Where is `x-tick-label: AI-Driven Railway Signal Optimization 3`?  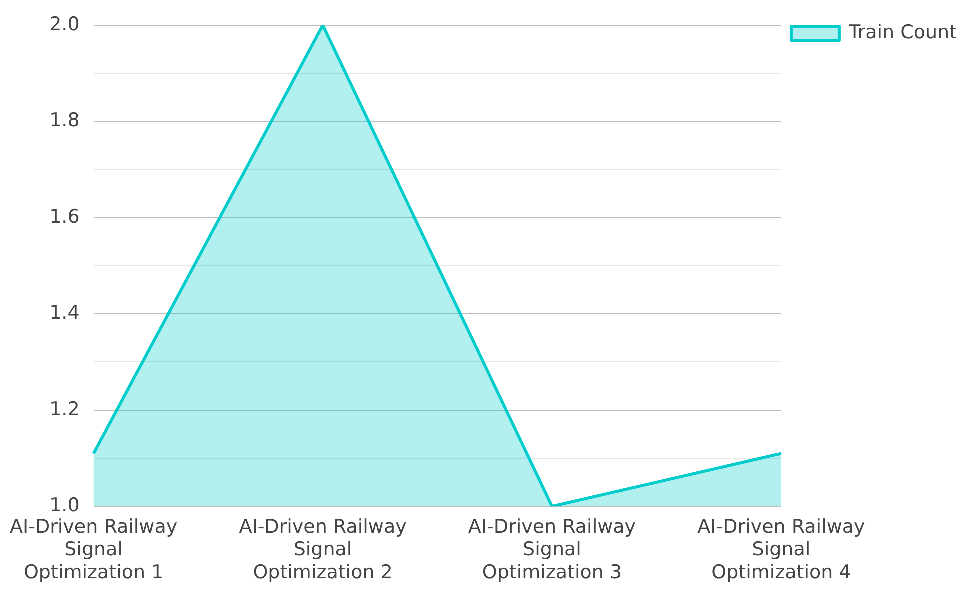 x-tick-label: AI-Driven Railway Signal Optimization 3 is located at coordinates (552, 550).